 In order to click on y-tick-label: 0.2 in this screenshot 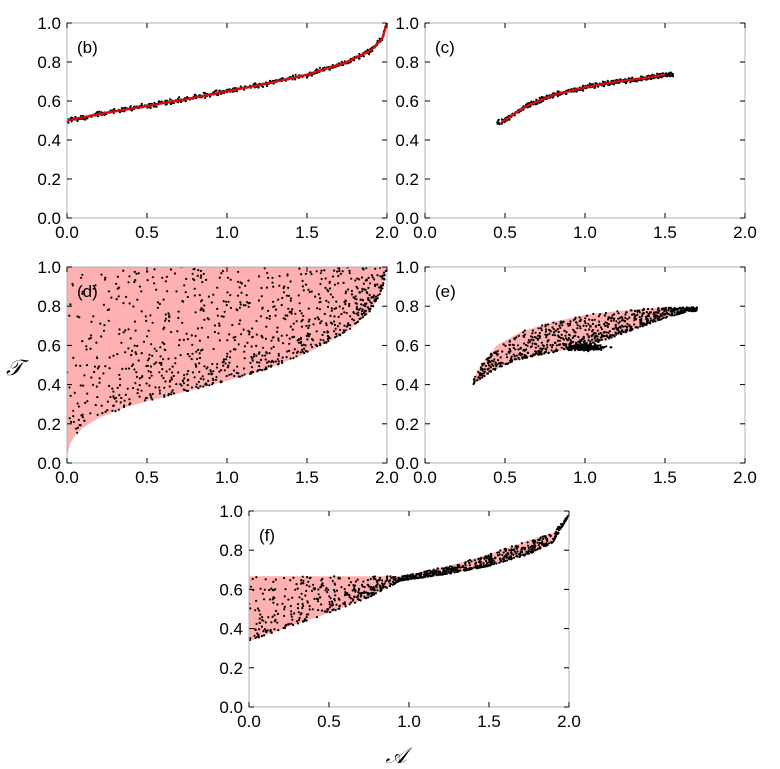, I will do `click(407, 424)`.